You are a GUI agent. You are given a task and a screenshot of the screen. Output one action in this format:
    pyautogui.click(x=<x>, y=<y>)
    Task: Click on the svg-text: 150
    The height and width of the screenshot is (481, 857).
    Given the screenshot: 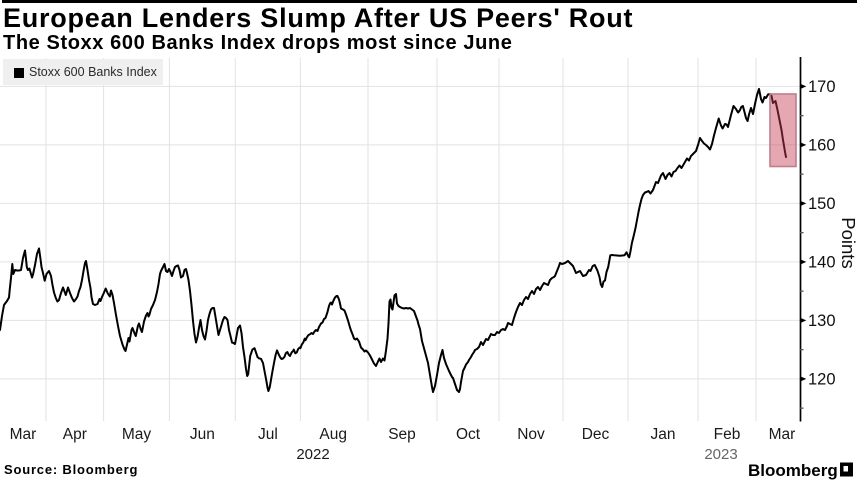 What is the action you would take?
    pyautogui.click(x=822, y=204)
    